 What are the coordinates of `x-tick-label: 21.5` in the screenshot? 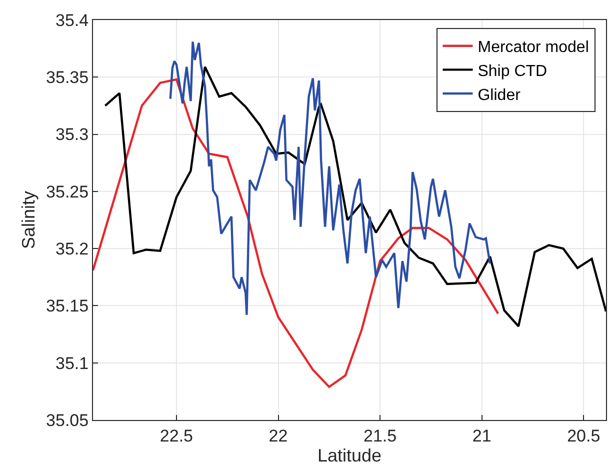 It's located at (380, 436).